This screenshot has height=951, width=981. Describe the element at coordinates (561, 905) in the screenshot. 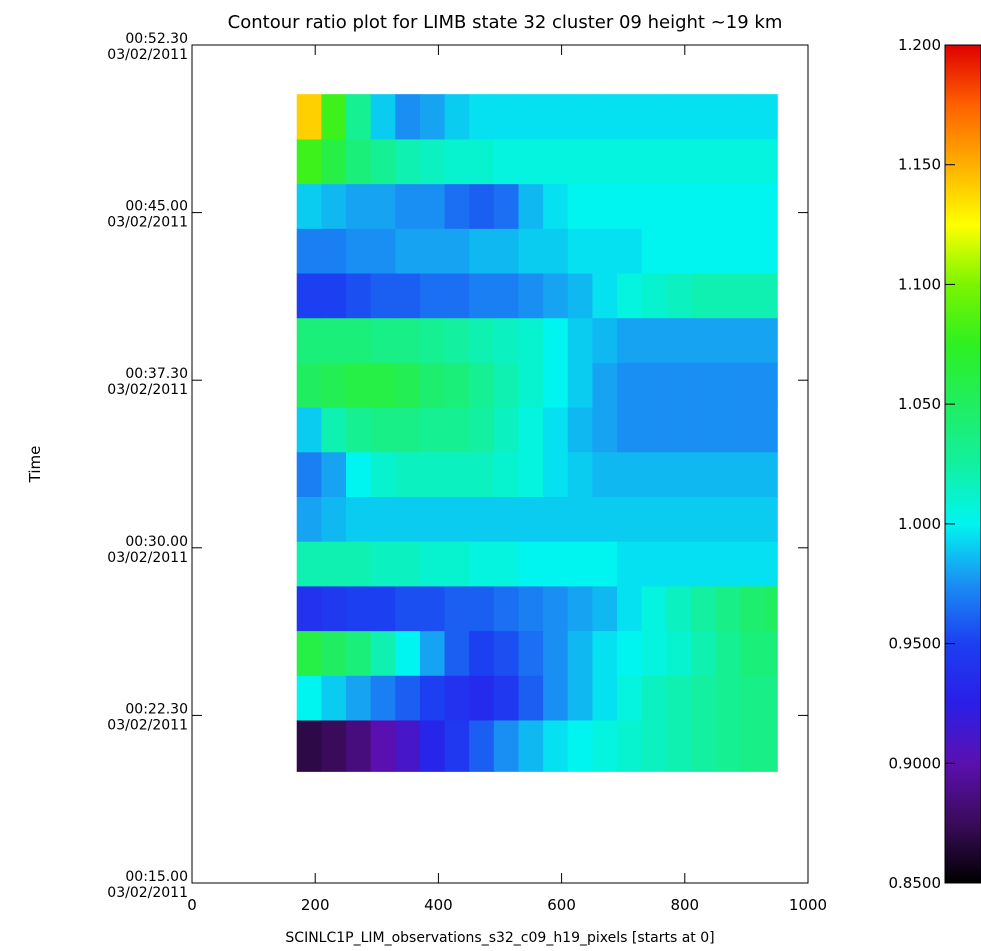

I see `x-tick-label: 600` at that location.